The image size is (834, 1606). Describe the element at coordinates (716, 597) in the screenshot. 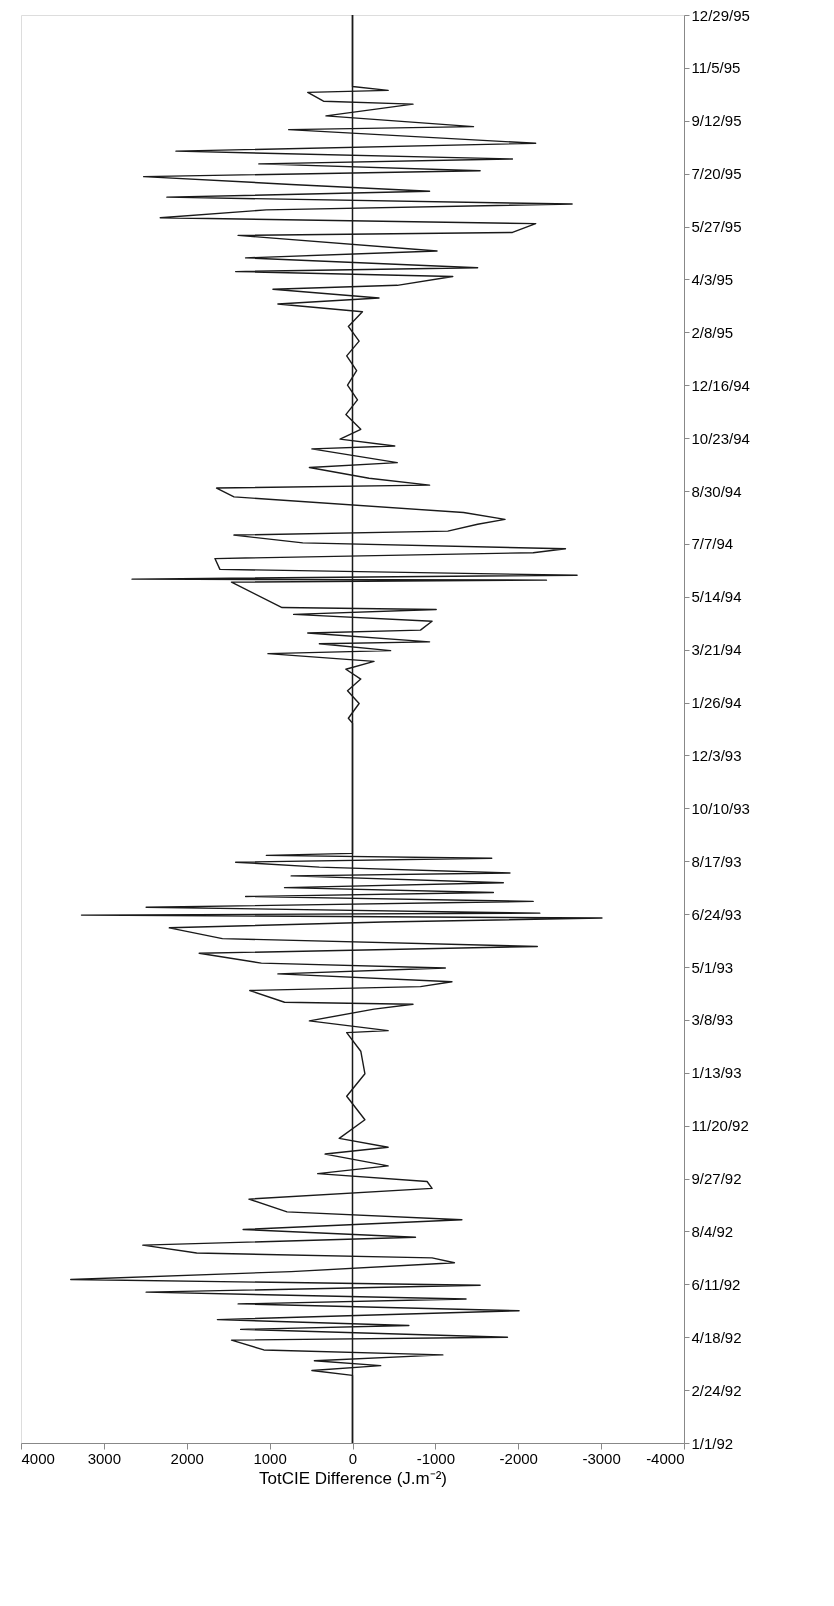

I see `y-tick-label: 5/14/94` at that location.